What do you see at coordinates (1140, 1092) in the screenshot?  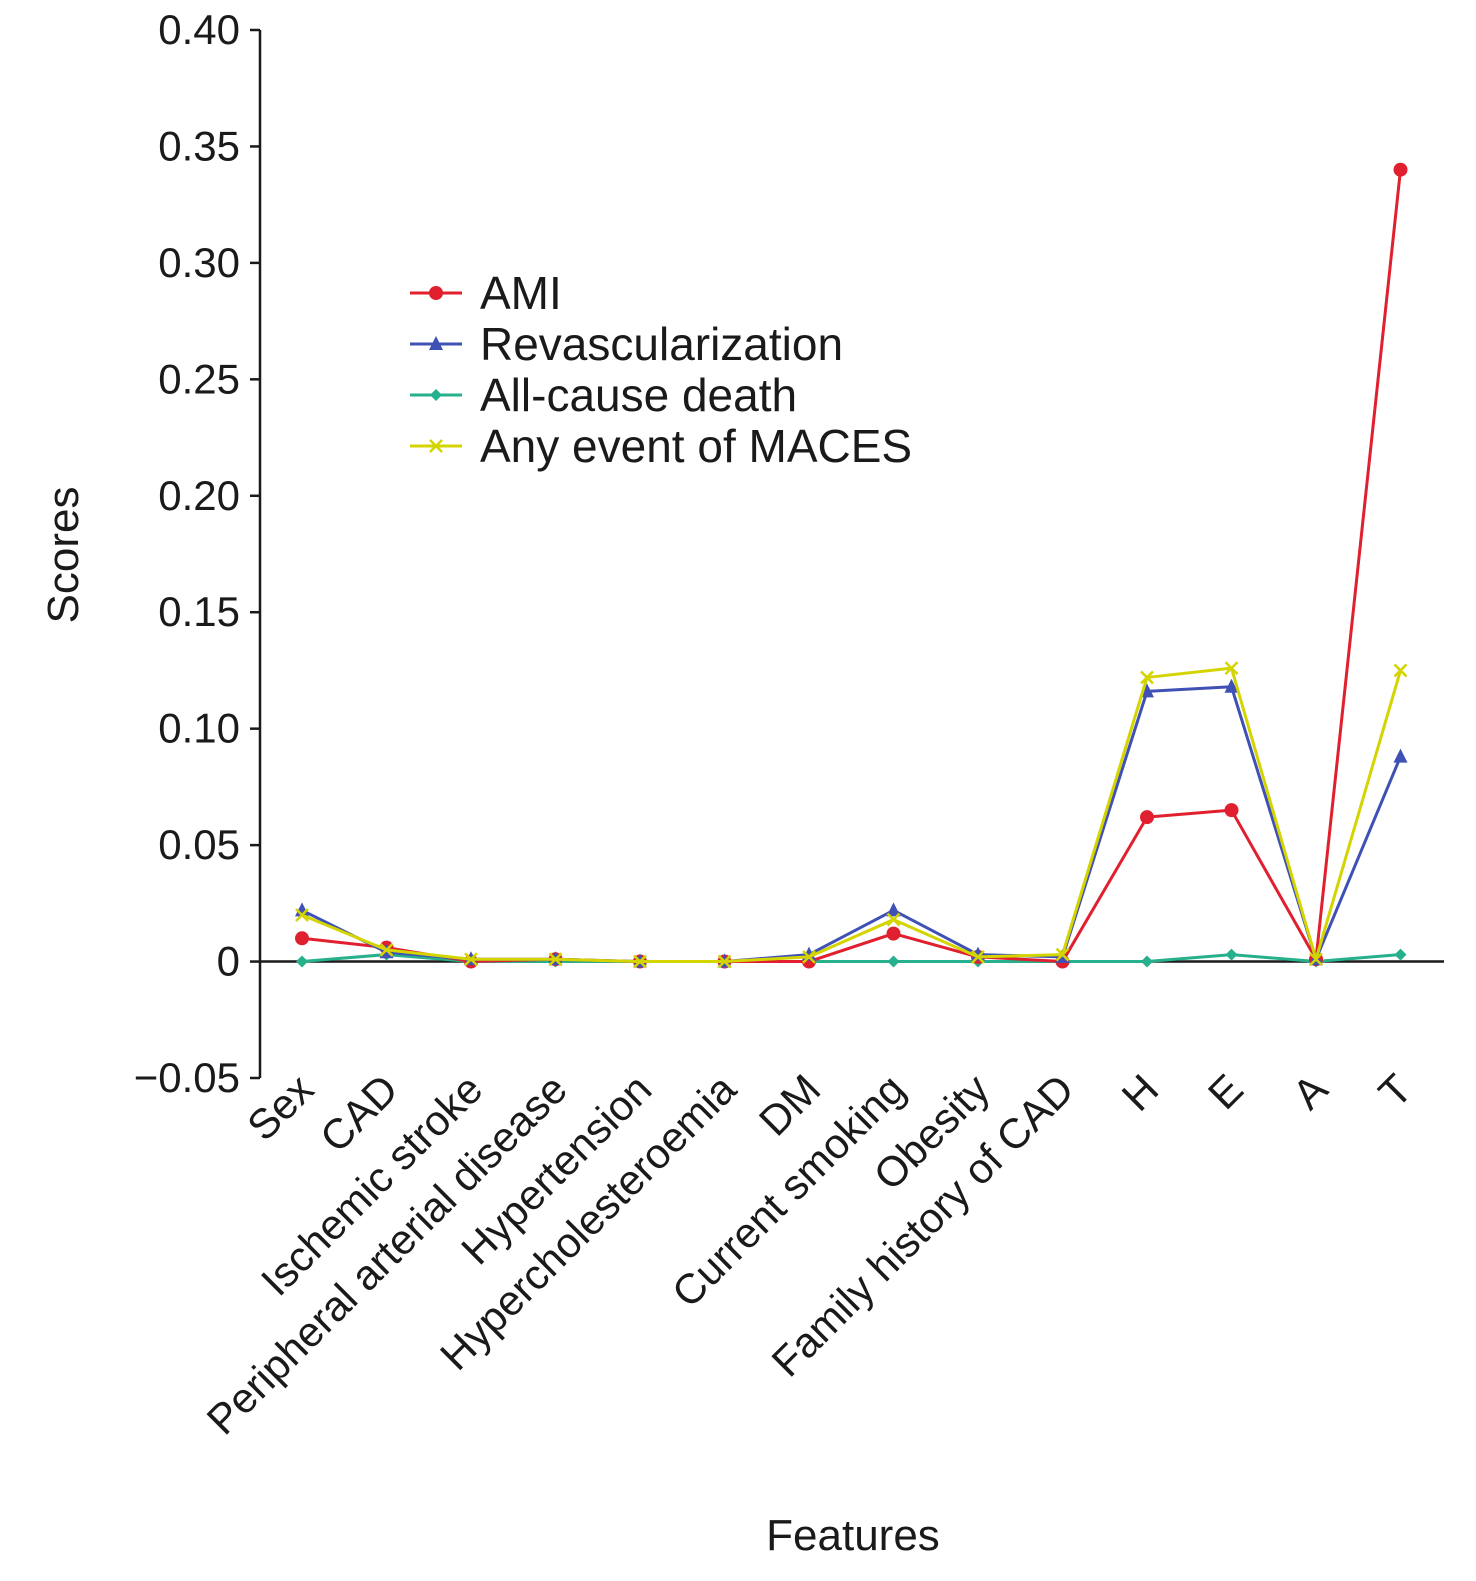 I see `x-tick-label: H` at bounding box center [1140, 1092].